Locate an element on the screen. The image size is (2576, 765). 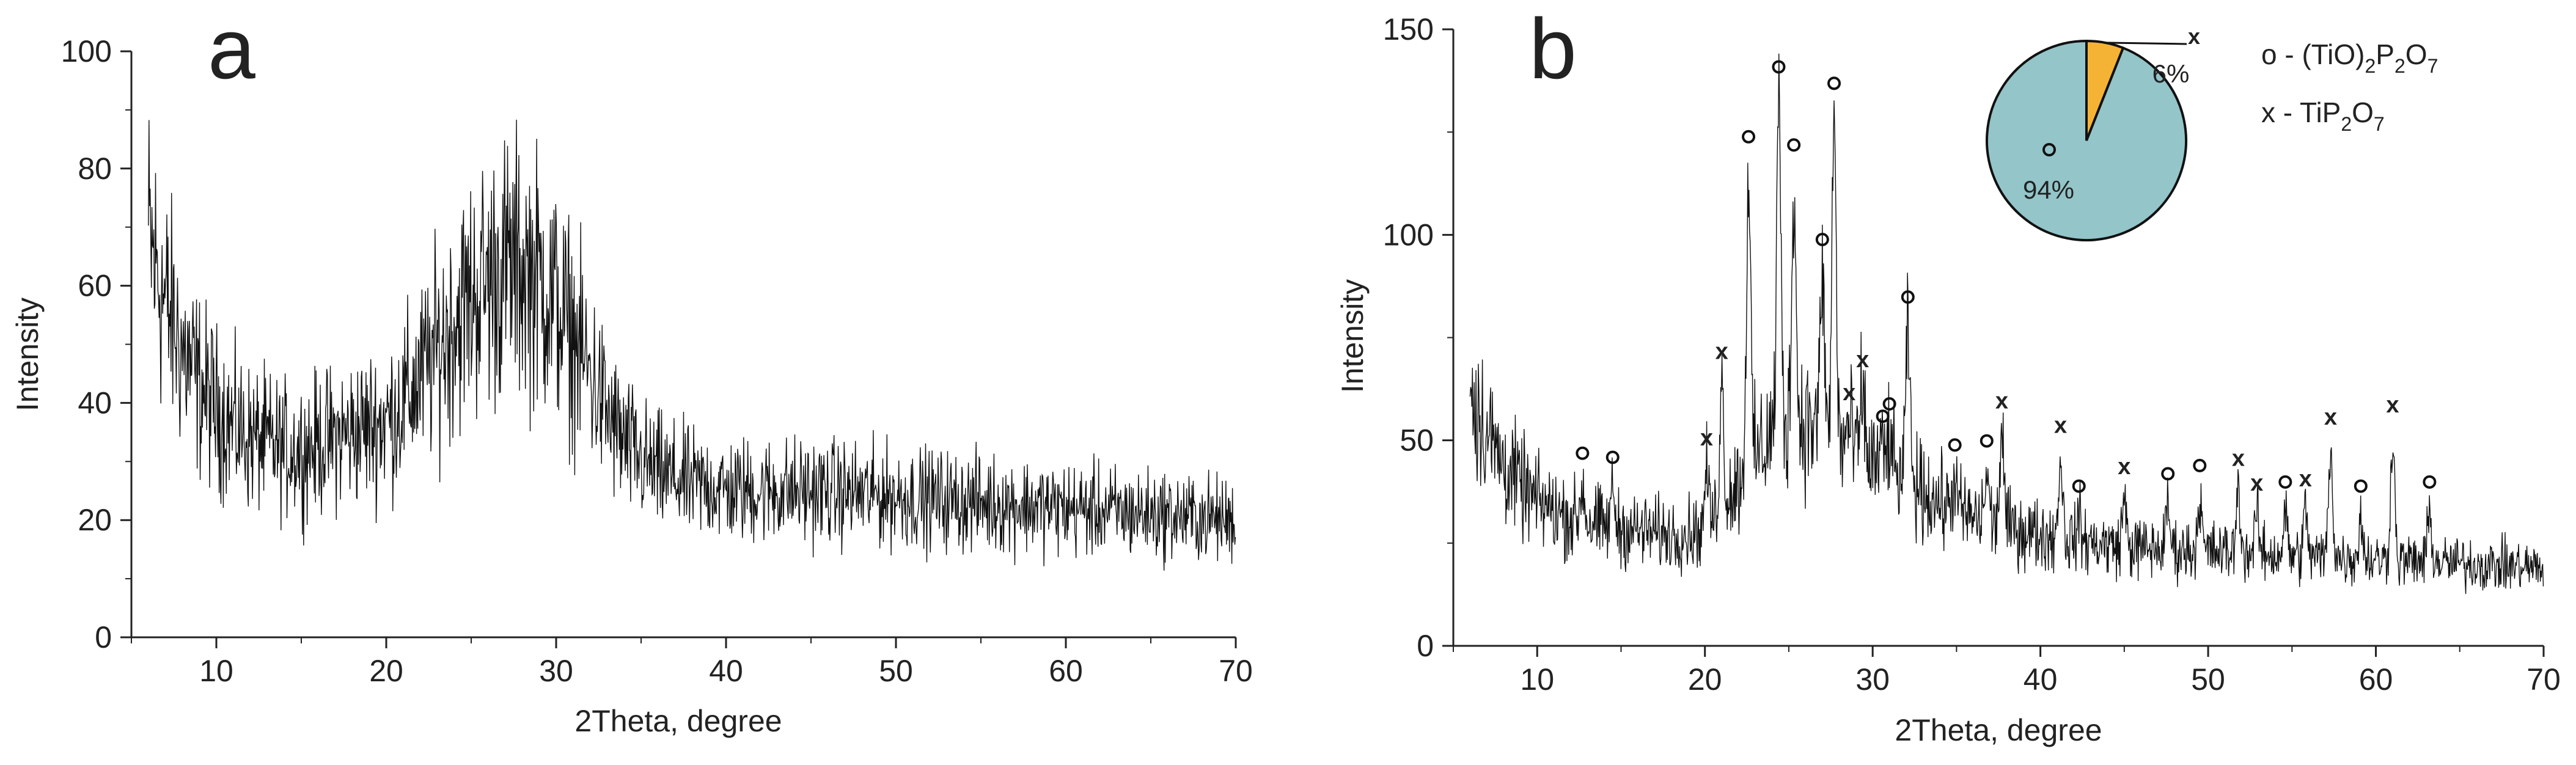
panel-a-y-axis-label: Intensity is located at coordinates (27, 354).